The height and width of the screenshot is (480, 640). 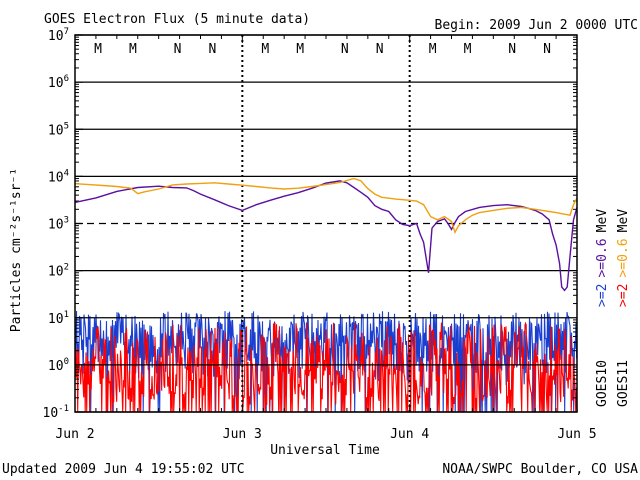 What do you see at coordinates (177, 19) in the screenshot?
I see `chart-title: GOES Electron Flux (5 minute data)` at bounding box center [177, 19].